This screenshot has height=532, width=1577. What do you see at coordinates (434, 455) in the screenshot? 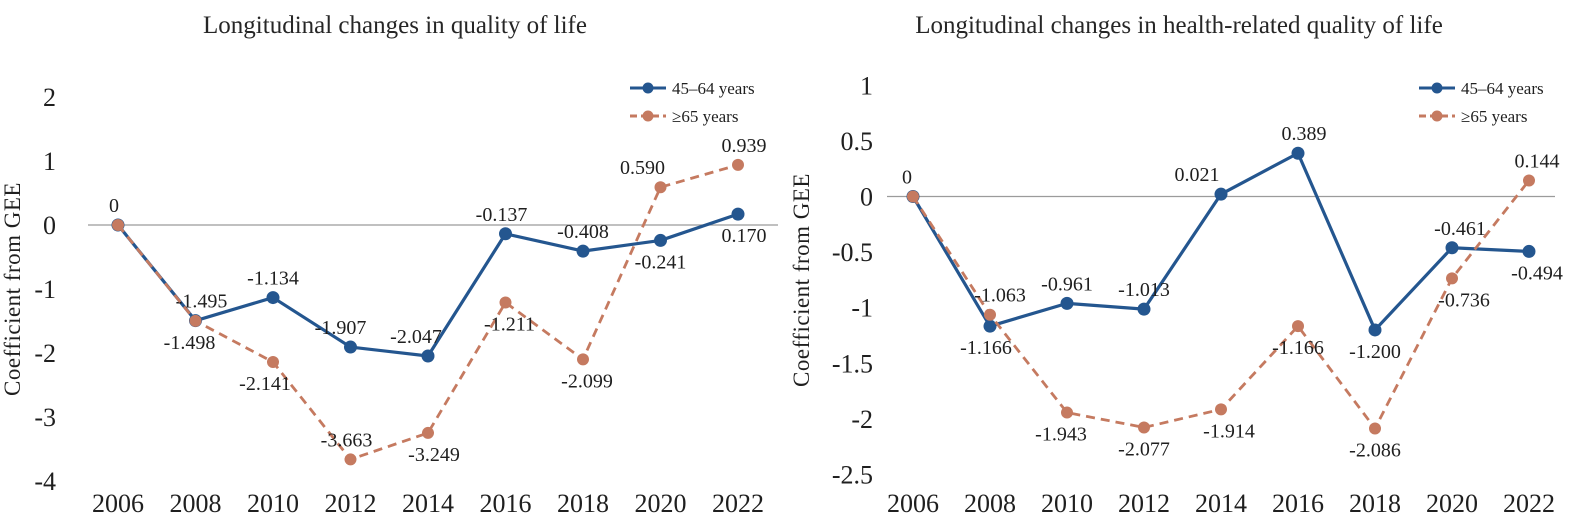
I see `data-point-label-65-plus-years: -3.249` at bounding box center [434, 455].